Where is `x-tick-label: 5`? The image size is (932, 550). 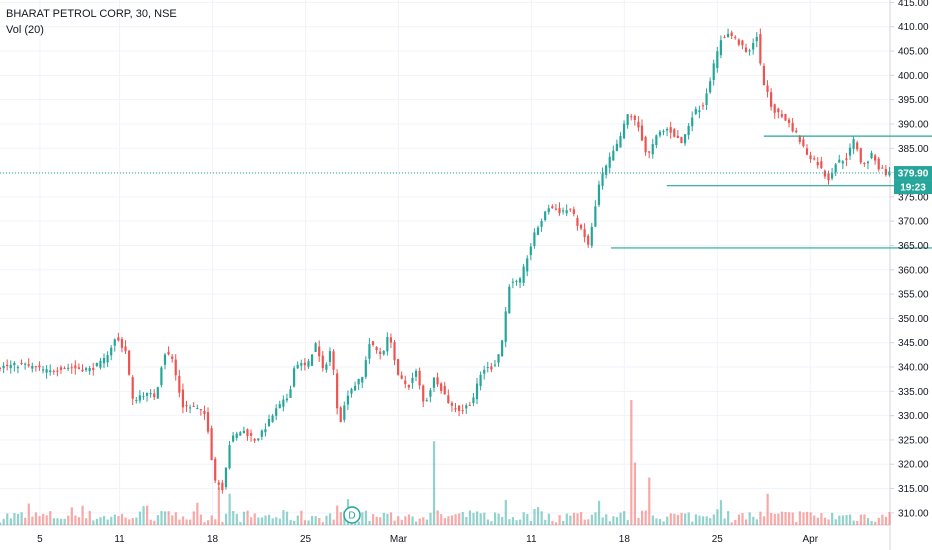
x-tick-label: 5 is located at coordinates (40, 539).